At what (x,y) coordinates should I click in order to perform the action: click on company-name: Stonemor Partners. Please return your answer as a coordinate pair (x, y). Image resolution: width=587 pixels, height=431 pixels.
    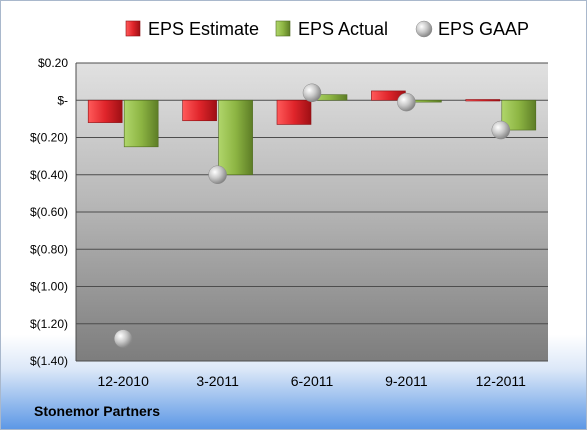
    Looking at the image, I should click on (97, 411).